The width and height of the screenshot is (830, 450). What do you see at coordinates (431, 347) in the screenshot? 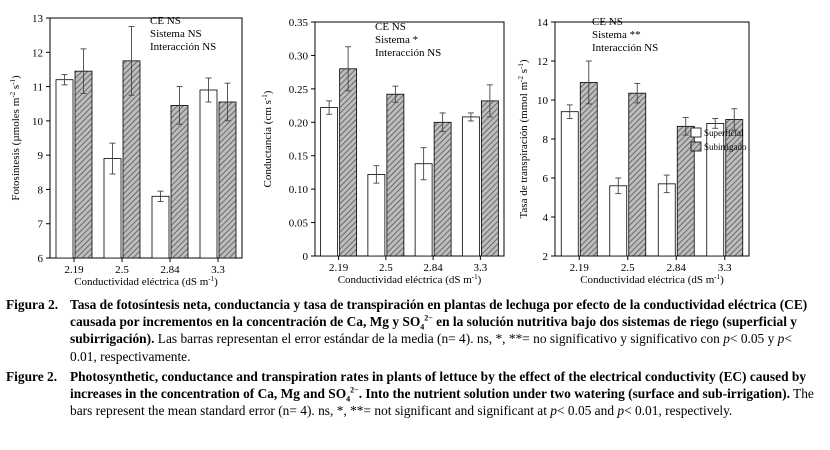
I see `caption-plain-text-3: < 0.01, respectivamente.` at bounding box center [431, 347].